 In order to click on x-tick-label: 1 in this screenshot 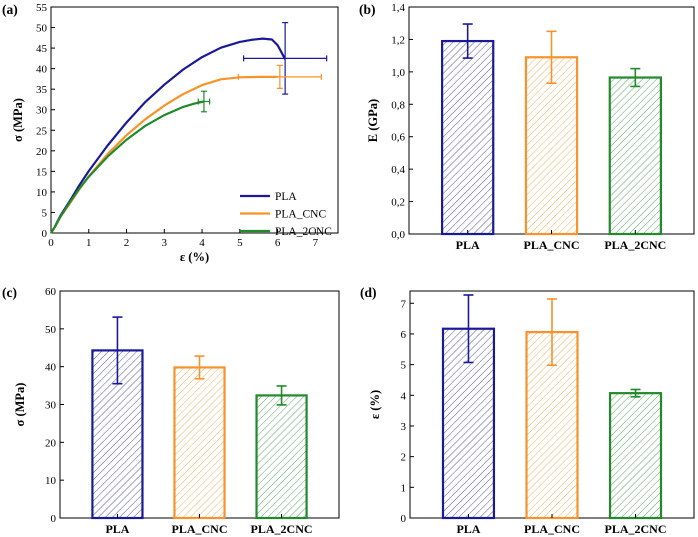, I will do `click(89, 243)`.